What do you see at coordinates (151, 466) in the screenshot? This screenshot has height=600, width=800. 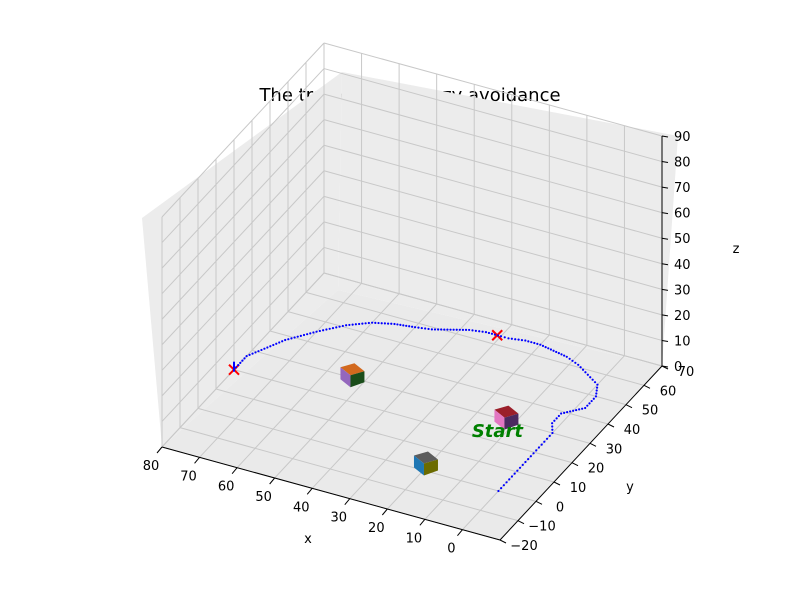 I see `x-tick-label: 80` at bounding box center [151, 466].